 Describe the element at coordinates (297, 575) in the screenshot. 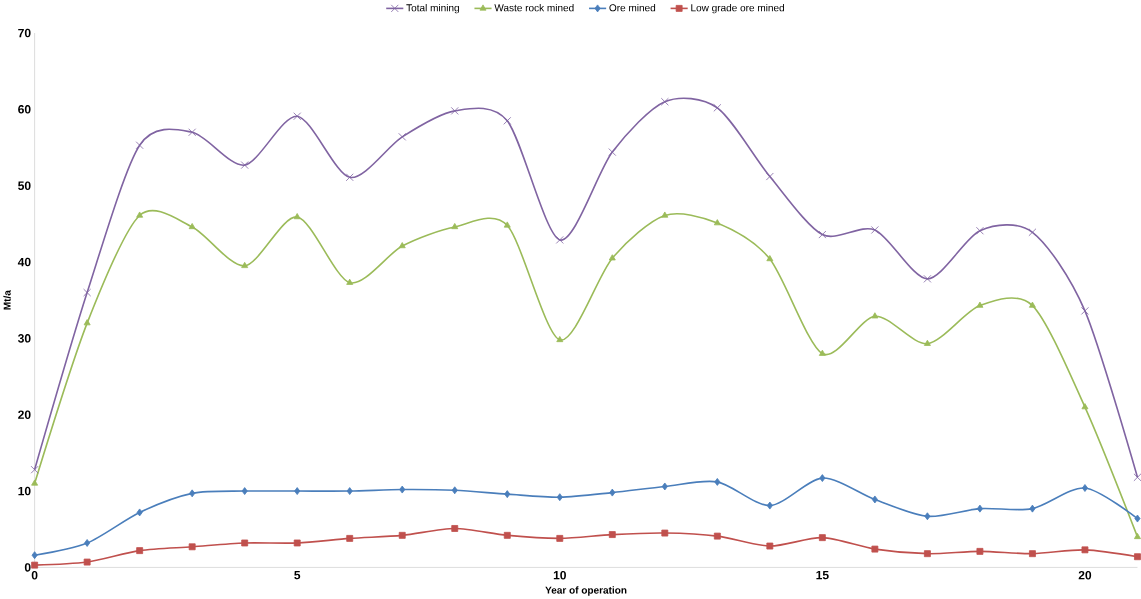

I see `x-tick-label: 5` at that location.